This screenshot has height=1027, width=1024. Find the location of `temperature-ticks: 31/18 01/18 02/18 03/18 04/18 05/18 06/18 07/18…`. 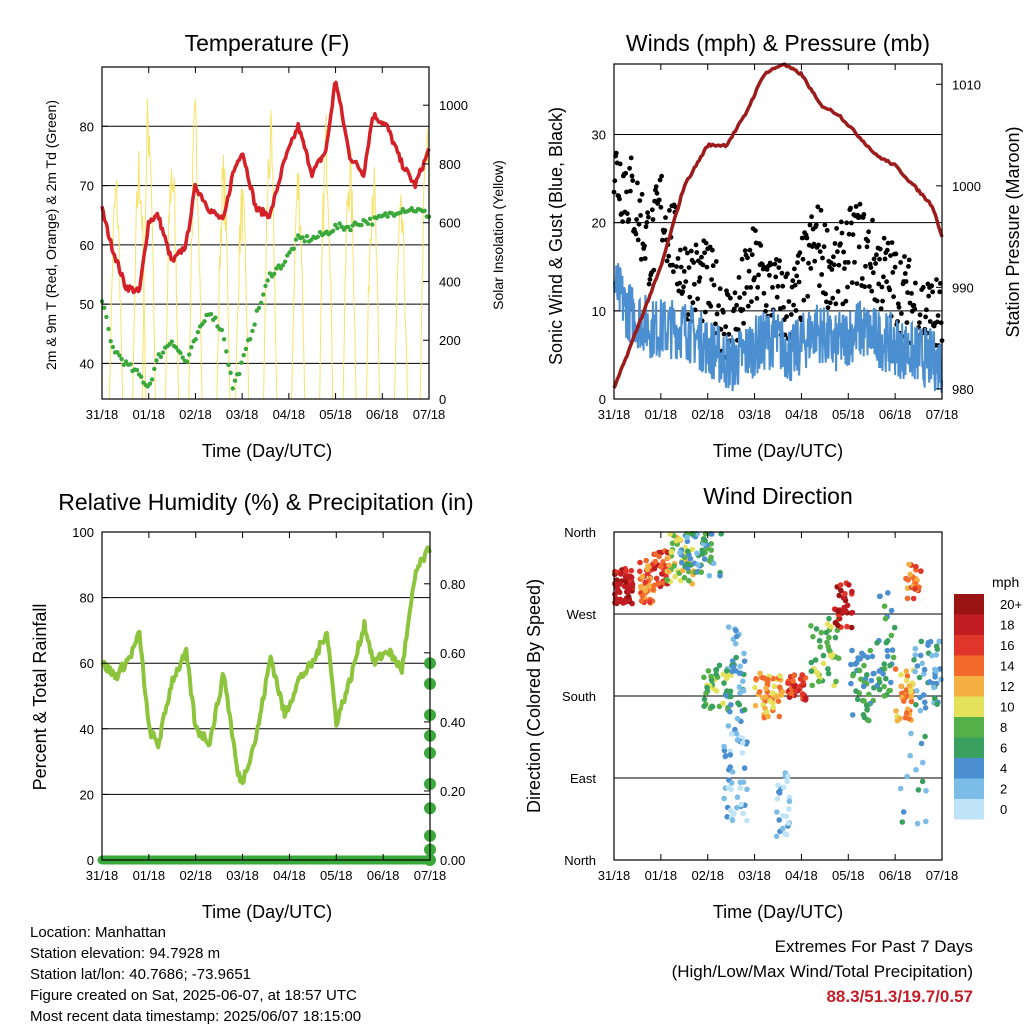

temperature-ticks: 31/18 01/18 02/18 03/18 04/18 05/18 06/18 07/18… is located at coordinates (274, 244).